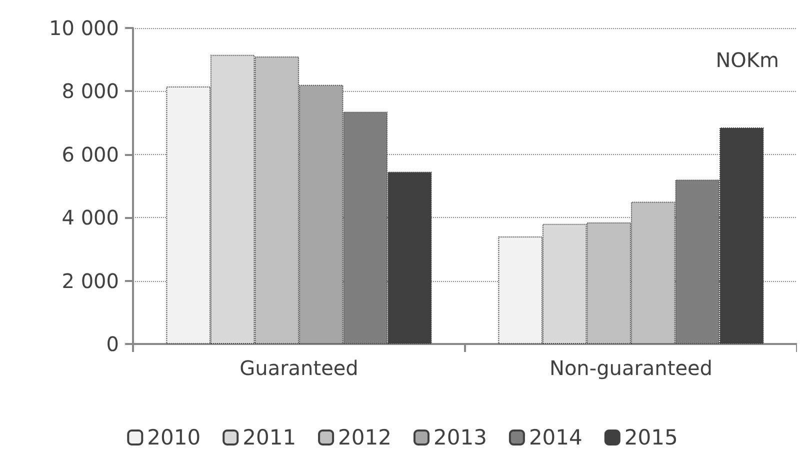 The image size is (805, 463). Describe the element at coordinates (90, 154) in the screenshot. I see `y-tick-label: 6 000` at that location.